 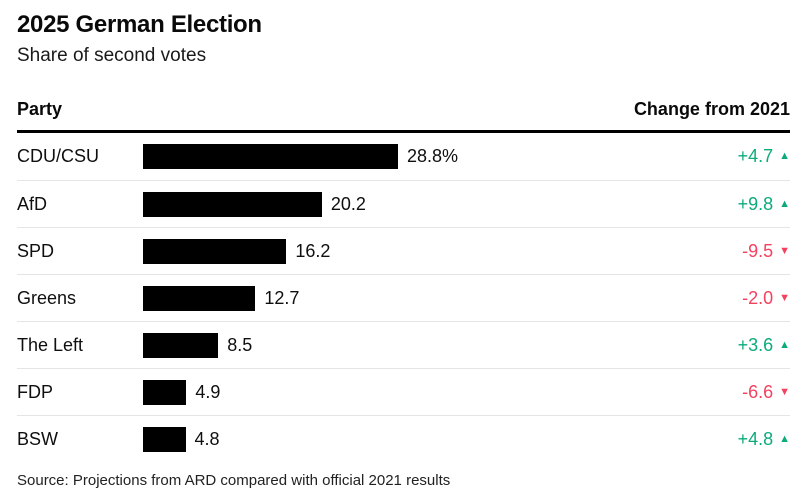 I want to click on chart-title: 2025 German Election, so click(x=139, y=24).